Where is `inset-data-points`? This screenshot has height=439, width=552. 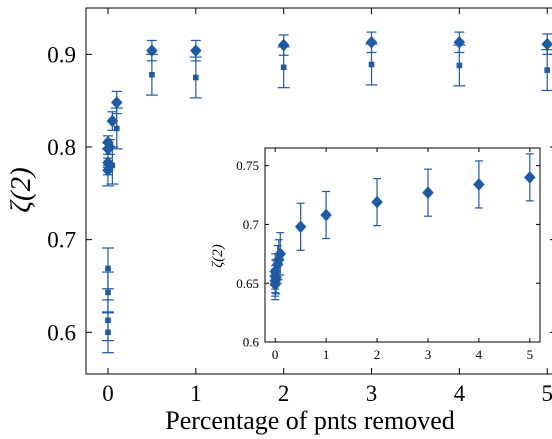
inset-data-points is located at coordinates (402, 230).